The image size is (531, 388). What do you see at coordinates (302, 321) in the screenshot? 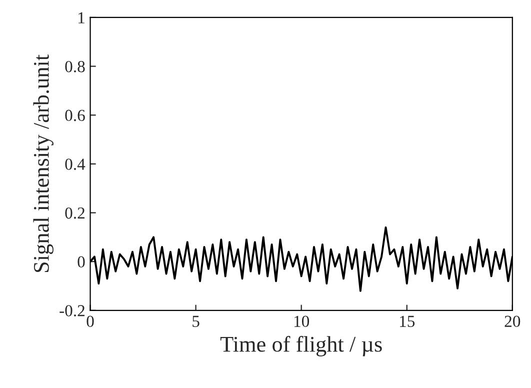
I see `x-tick-label: 10` at bounding box center [302, 321].